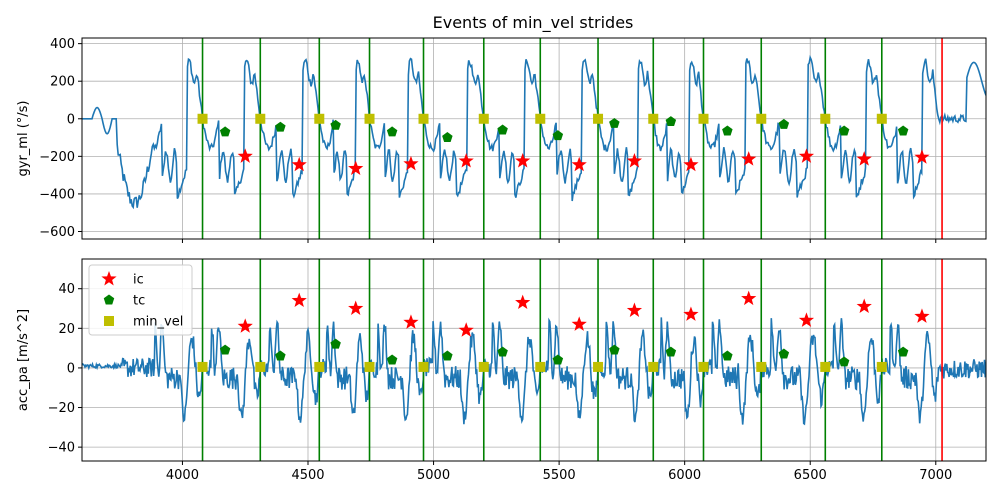 This screenshot has width=1000, height=500. What do you see at coordinates (559, 475) in the screenshot?
I see `x-tick-label: 5500` at bounding box center [559, 475].